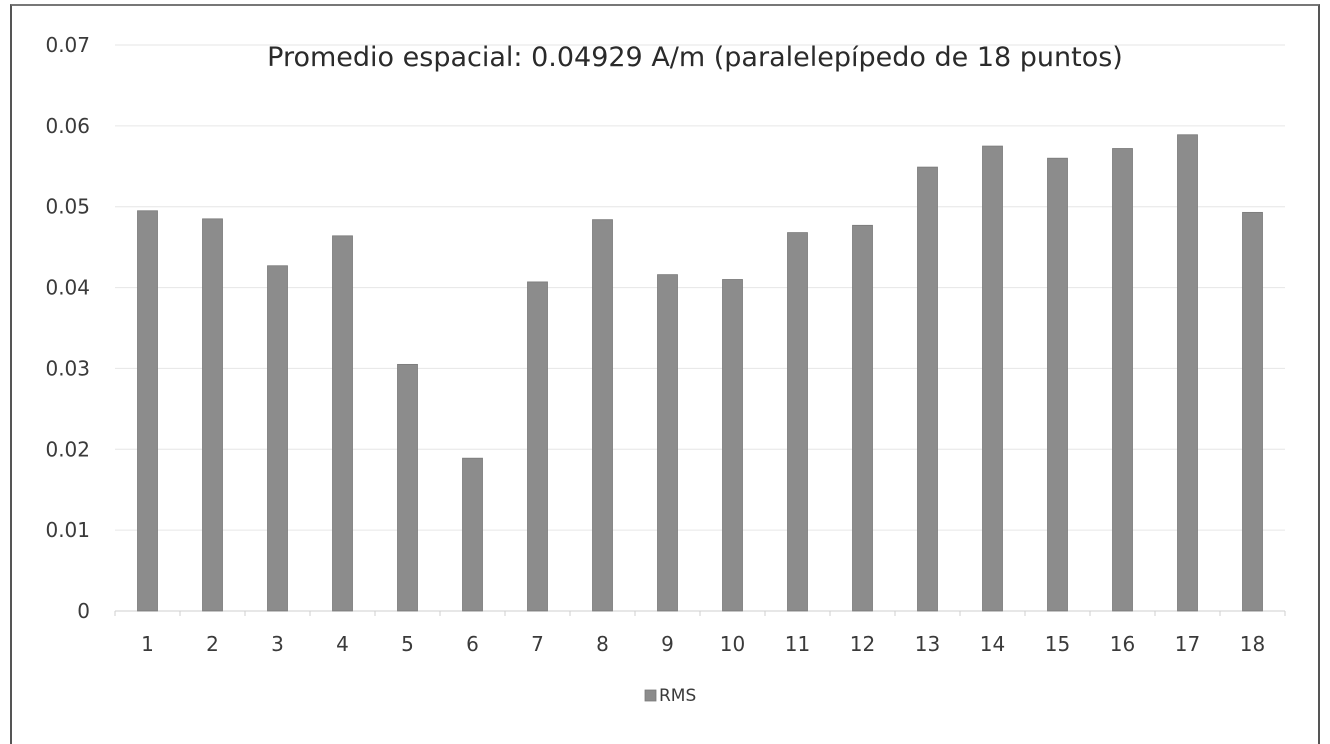 This screenshot has width=1330, height=744. I want to click on y-axis: 0 0.01 0.02 0.03 0.04 0.05 0.06 0.07, so click(67, 328).